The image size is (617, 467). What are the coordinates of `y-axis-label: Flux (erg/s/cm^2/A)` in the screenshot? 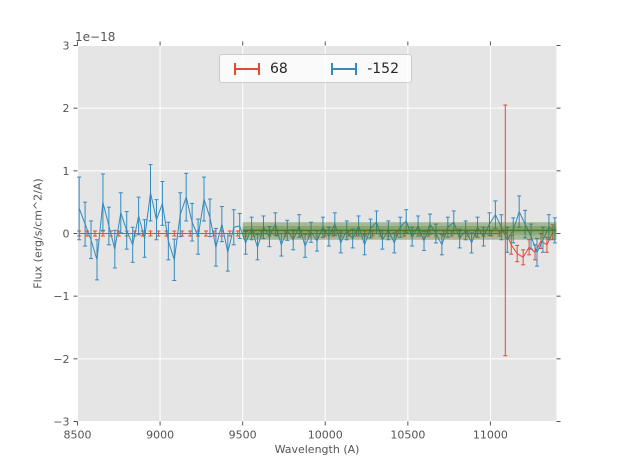 It's located at (38, 233).